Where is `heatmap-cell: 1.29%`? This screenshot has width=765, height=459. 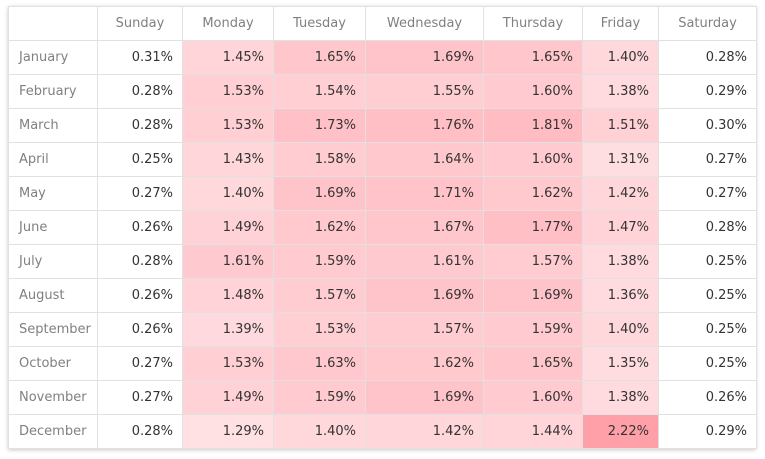
heatmap-cell: 1.29% is located at coordinates (228, 431).